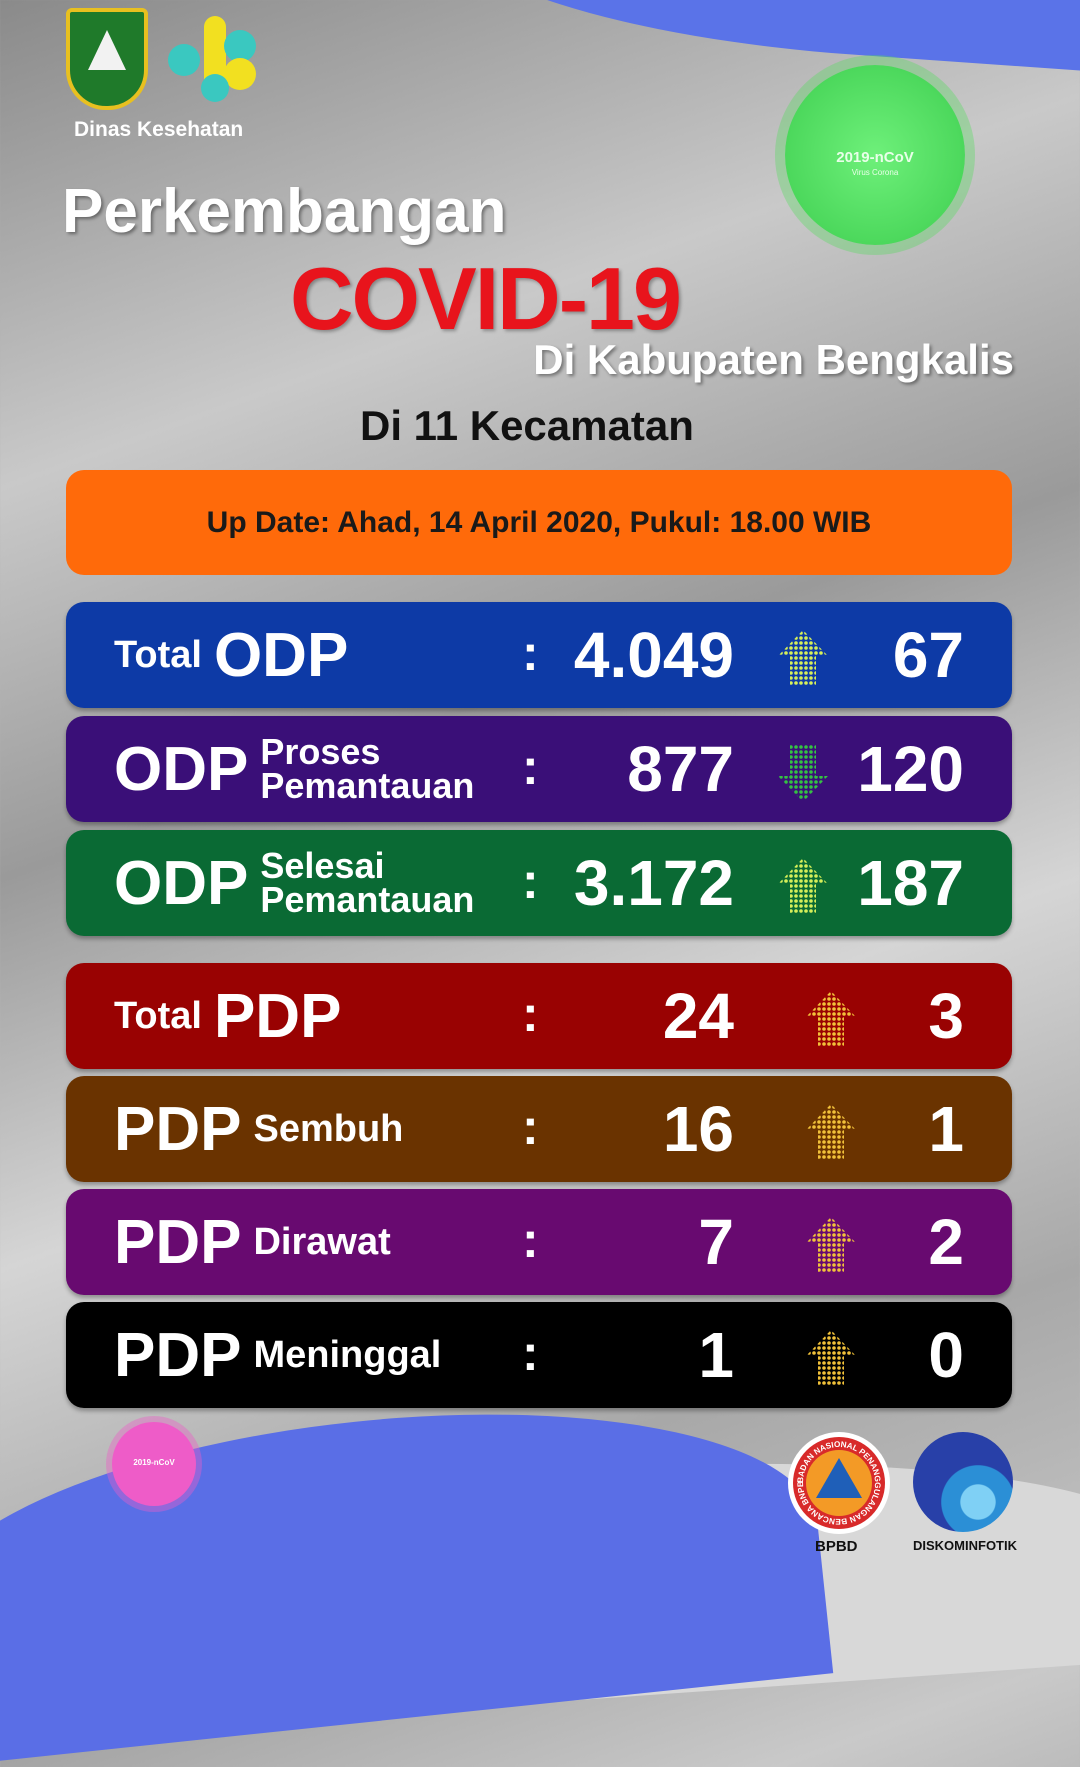  I want to click on row-sublabel: Selesai Pemantauan, so click(367, 882).